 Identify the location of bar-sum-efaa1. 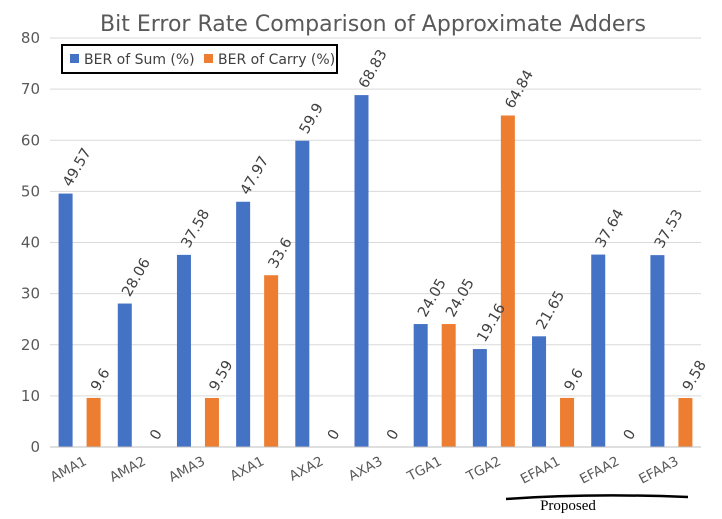
(539, 391).